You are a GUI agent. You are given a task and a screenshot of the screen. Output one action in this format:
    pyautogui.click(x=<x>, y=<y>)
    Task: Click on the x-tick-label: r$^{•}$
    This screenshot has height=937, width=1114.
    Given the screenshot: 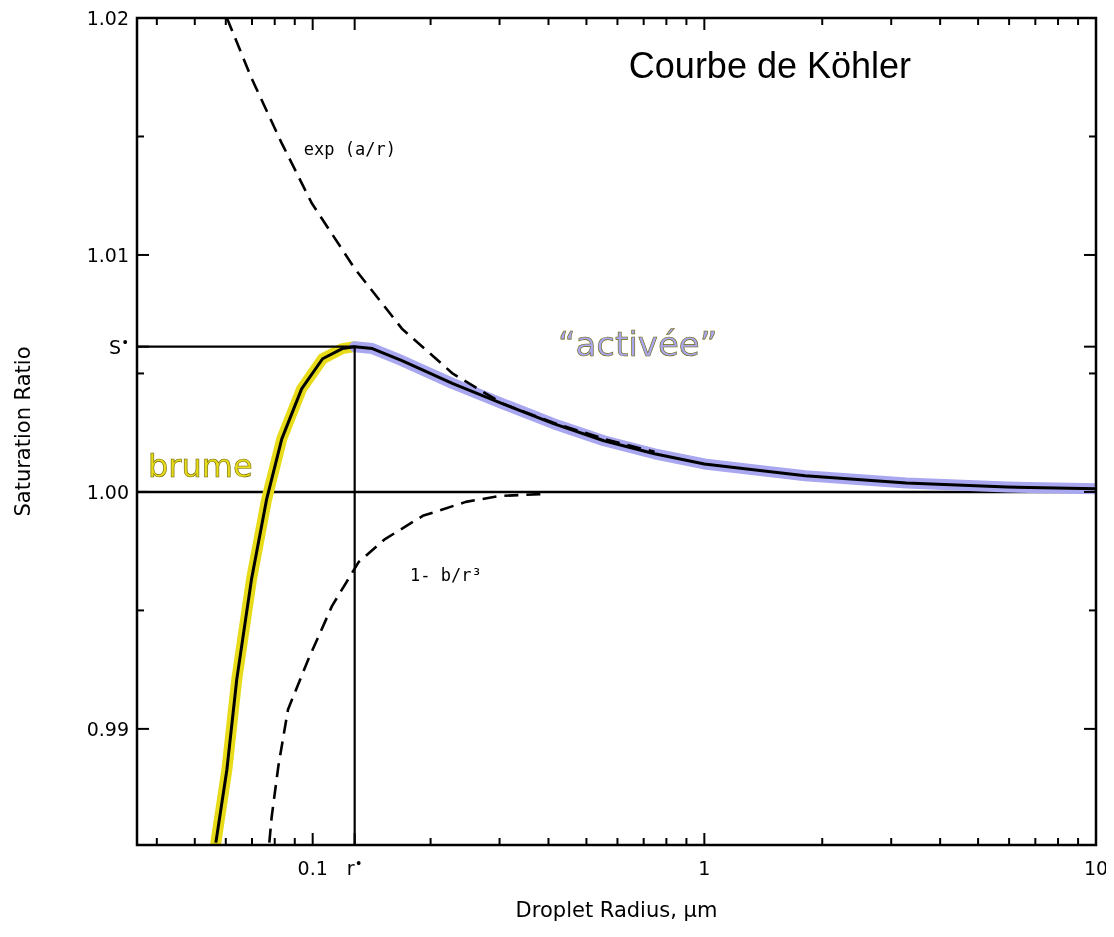 What is the action you would take?
    pyautogui.click(x=354, y=867)
    